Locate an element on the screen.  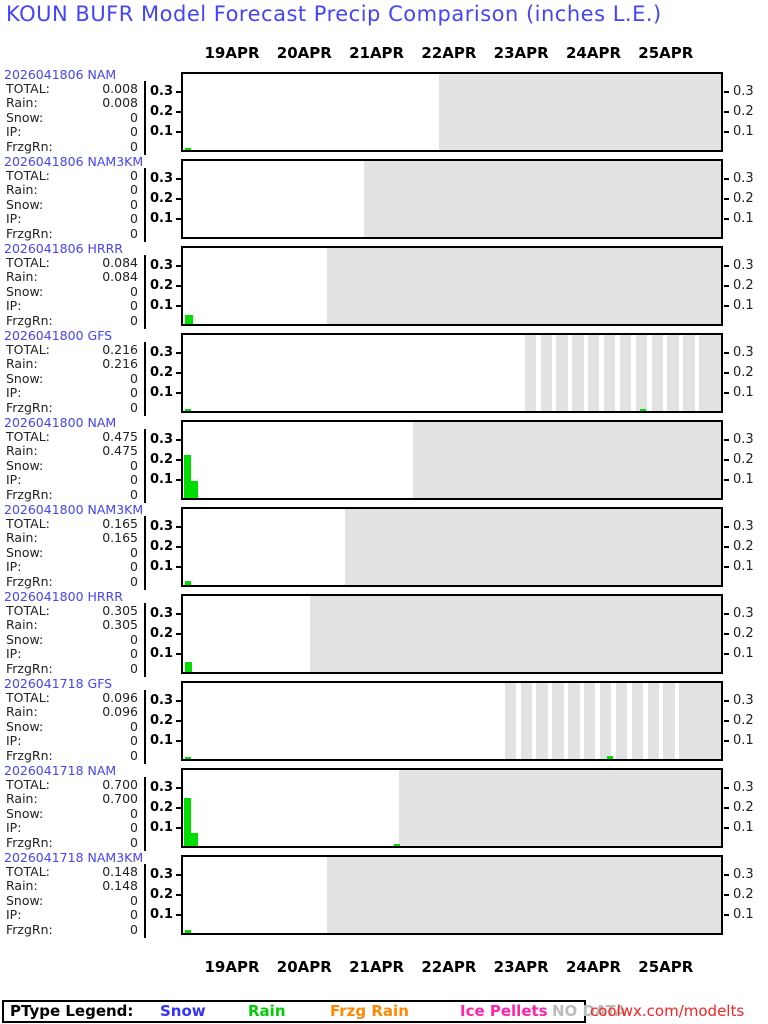
panel-stat-value: 0.084 is located at coordinates (120, 277).